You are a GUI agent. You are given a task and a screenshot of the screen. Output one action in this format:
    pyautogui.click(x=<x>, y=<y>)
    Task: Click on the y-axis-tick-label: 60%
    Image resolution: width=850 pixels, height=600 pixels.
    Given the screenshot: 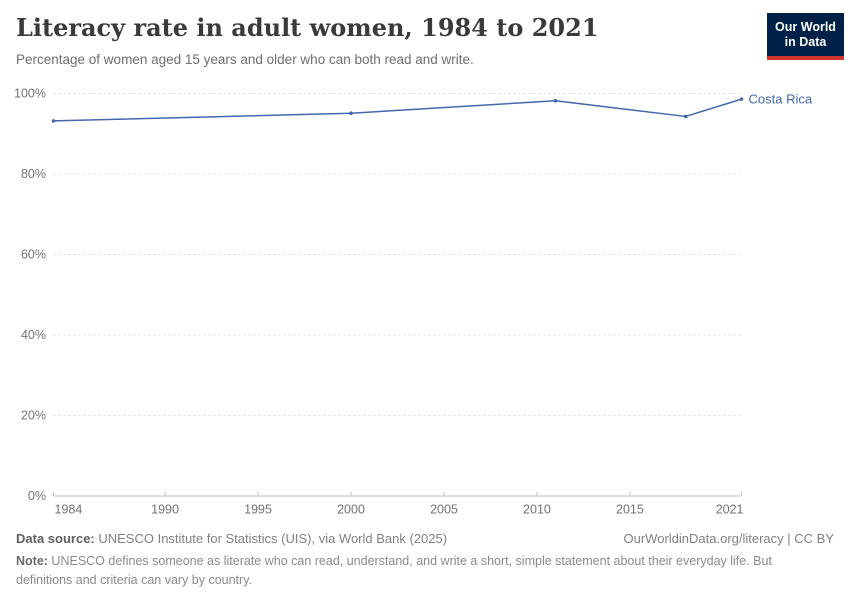 What is the action you would take?
    pyautogui.click(x=33, y=255)
    